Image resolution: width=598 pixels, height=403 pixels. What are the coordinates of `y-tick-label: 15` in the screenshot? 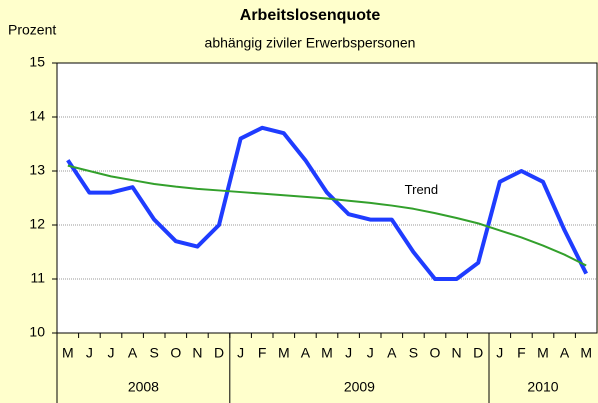 It's located at (37, 62).